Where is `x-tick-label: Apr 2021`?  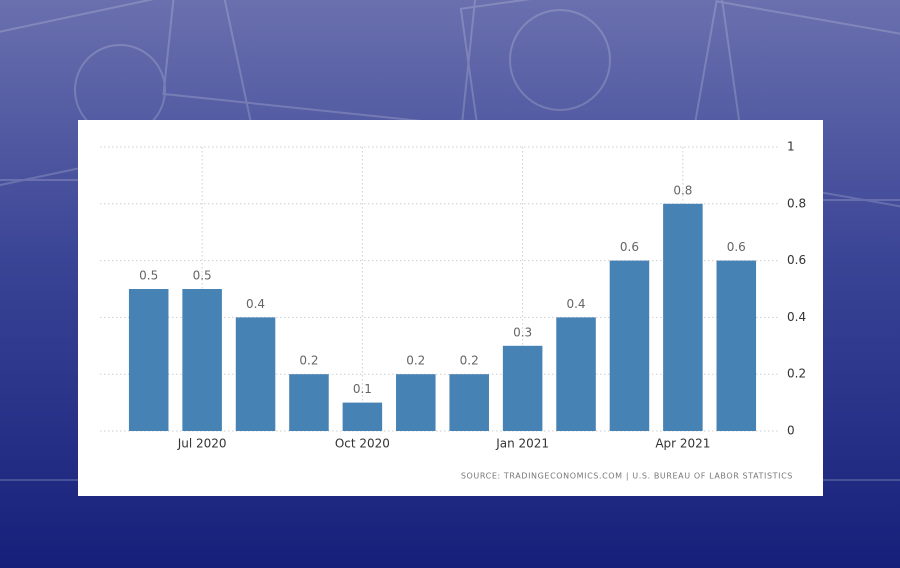
x-tick-label: Apr 2021 is located at coordinates (682, 444).